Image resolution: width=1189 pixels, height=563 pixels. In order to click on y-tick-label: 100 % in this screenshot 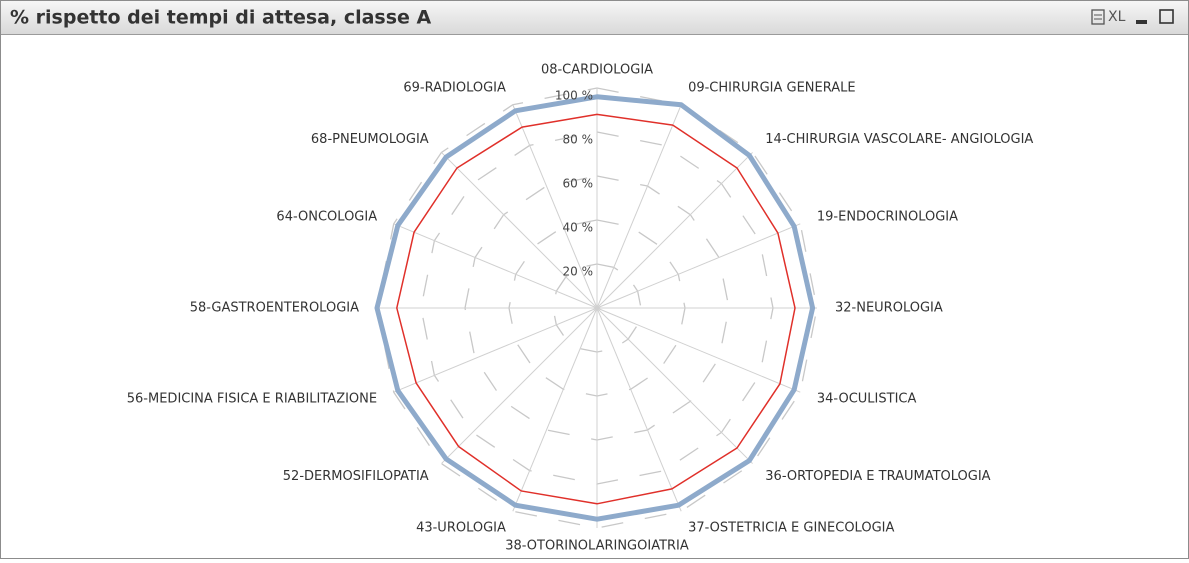, I will do `click(574, 96)`.